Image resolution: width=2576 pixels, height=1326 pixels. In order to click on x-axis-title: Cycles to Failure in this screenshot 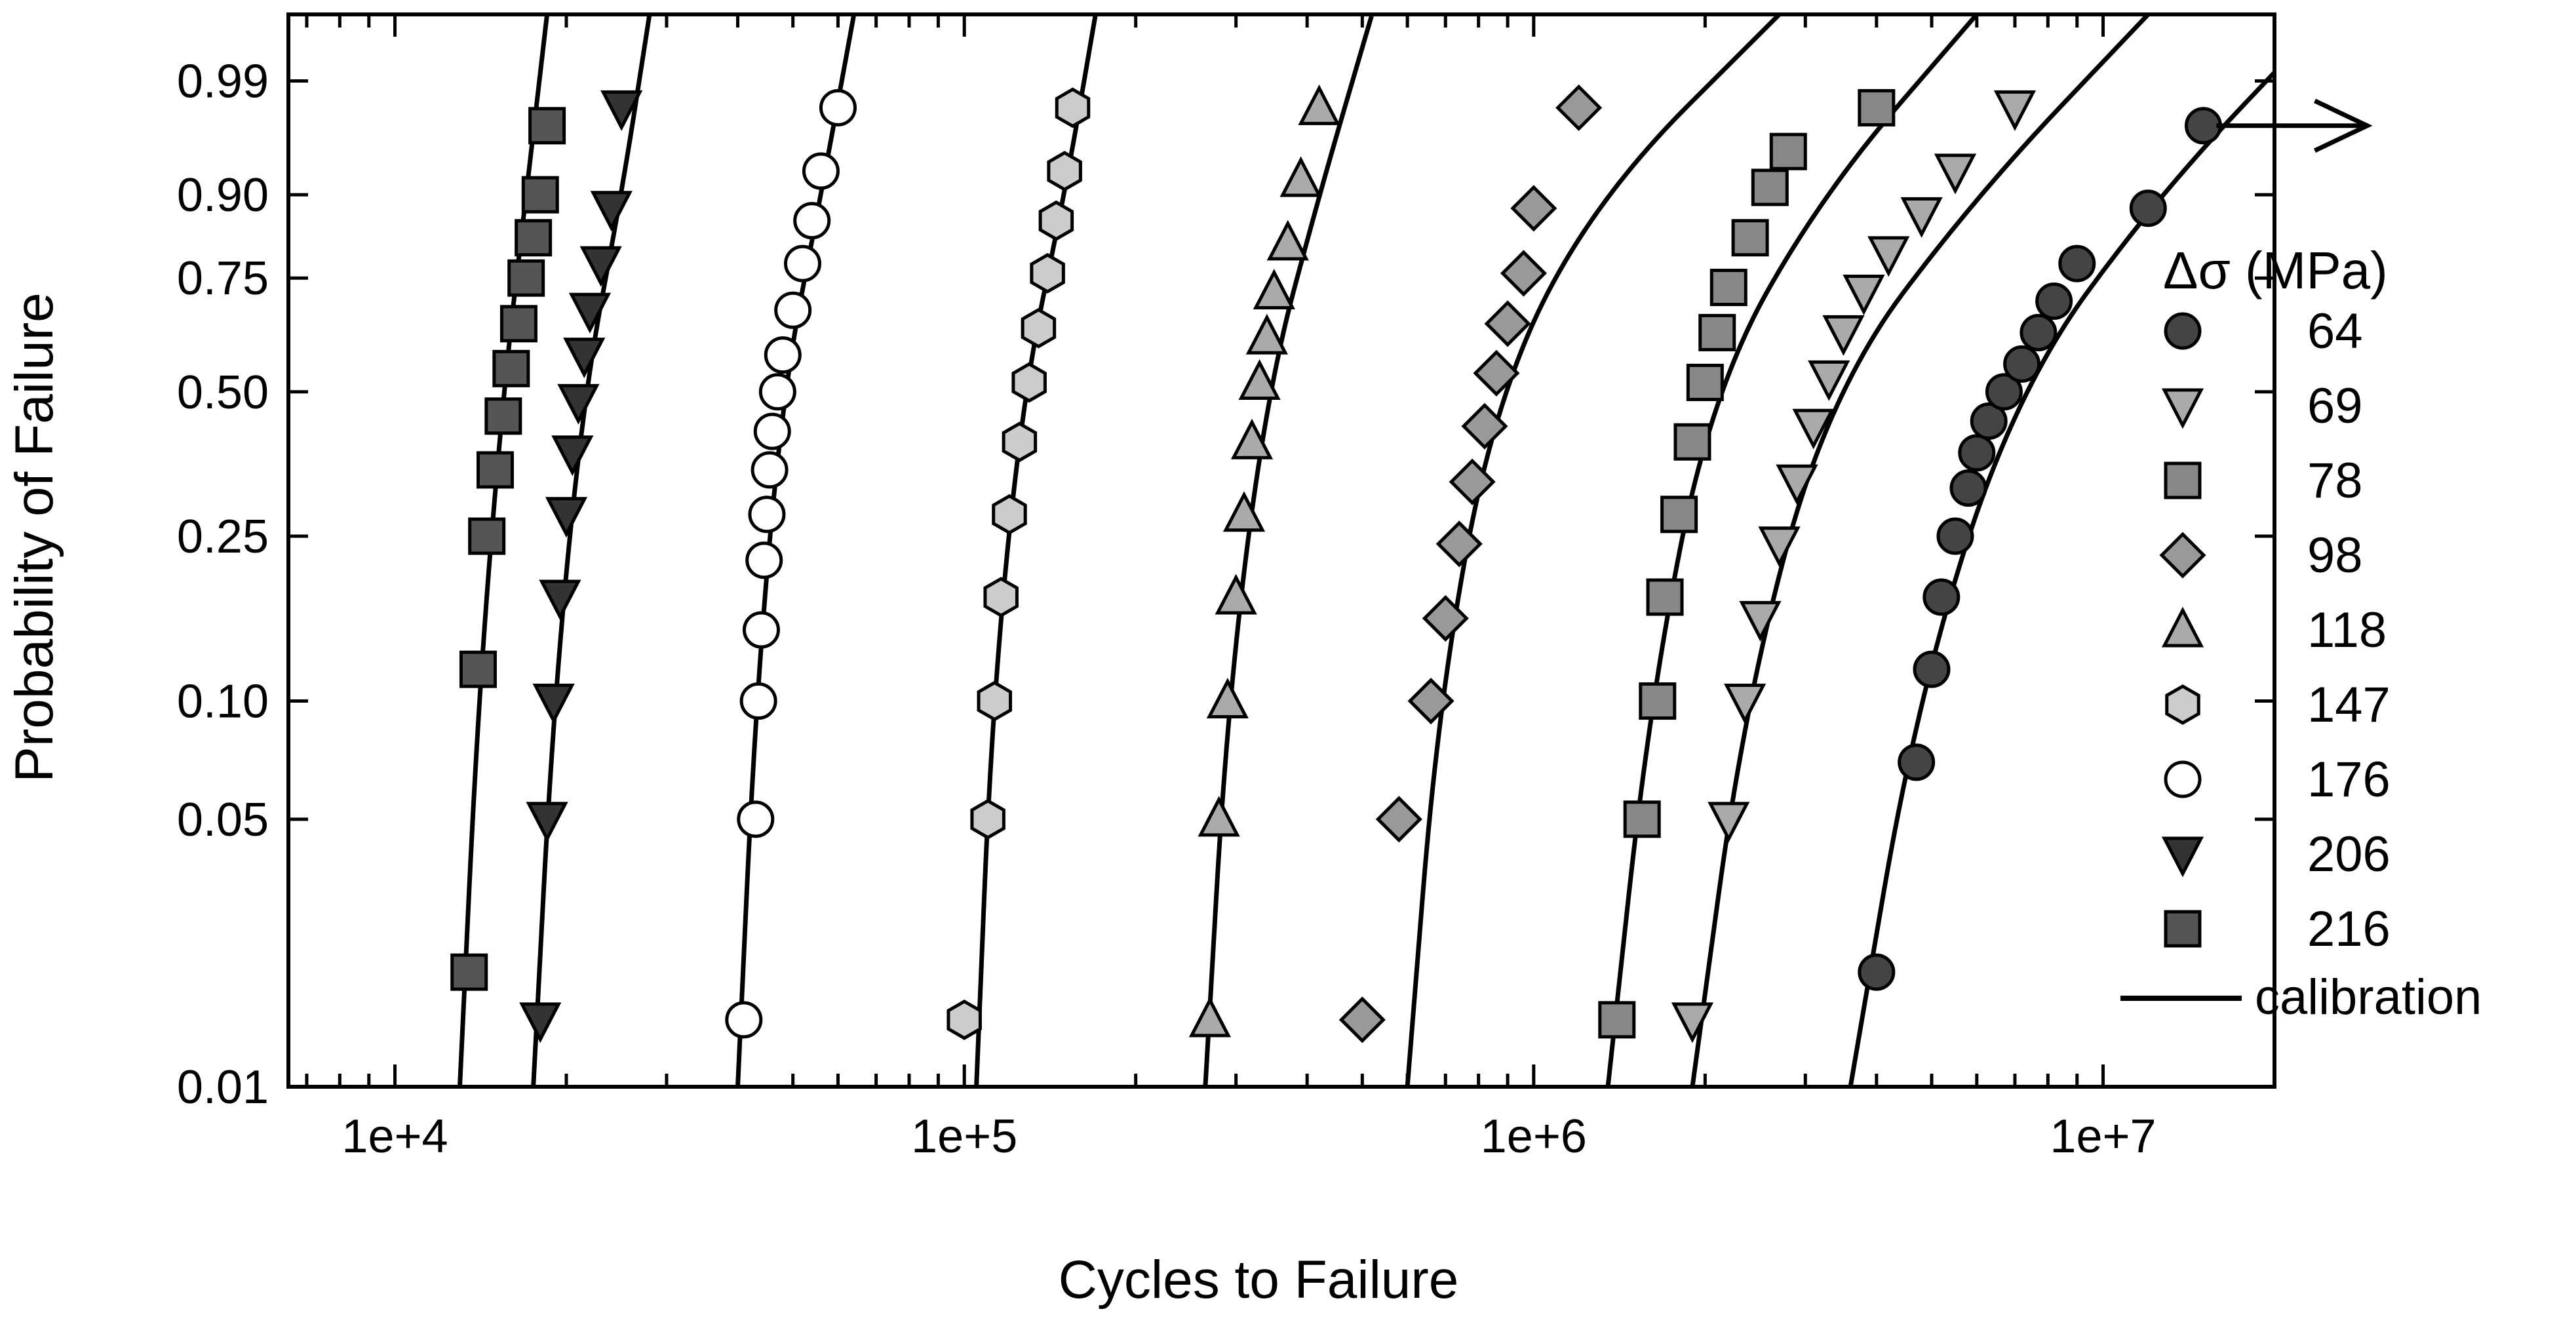, I will do `click(1259, 1280)`.